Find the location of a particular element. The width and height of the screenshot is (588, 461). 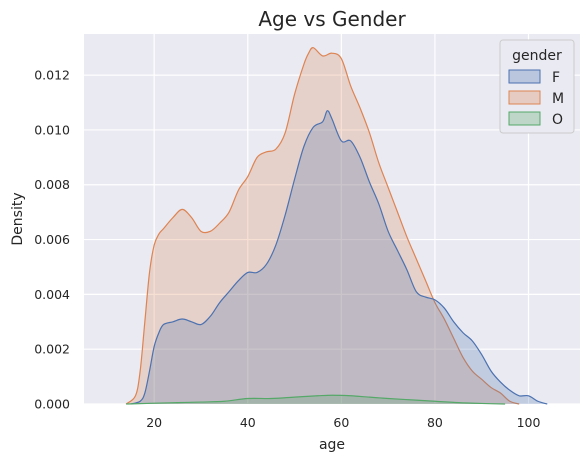

x-tick-labels: 20 40 60 80 100 is located at coordinates (343, 422).